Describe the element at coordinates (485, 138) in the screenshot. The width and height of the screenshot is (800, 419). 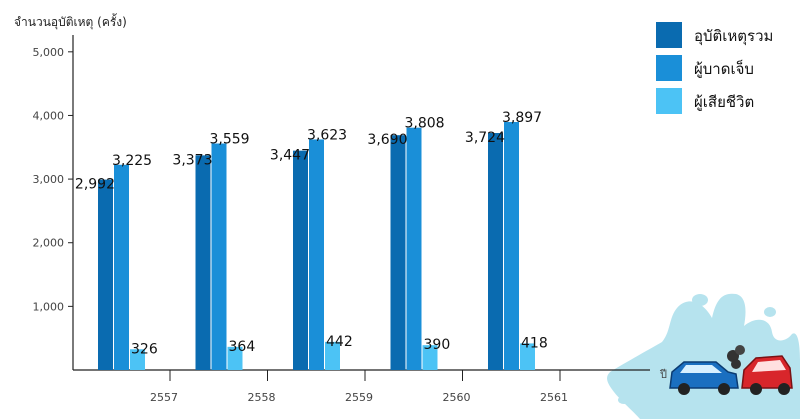
I see `data-label: 3,724` at that location.